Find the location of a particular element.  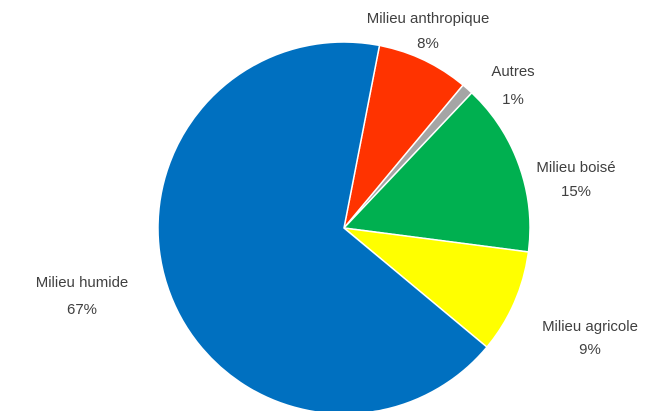

slice-label-value: 8% is located at coordinates (428, 43).